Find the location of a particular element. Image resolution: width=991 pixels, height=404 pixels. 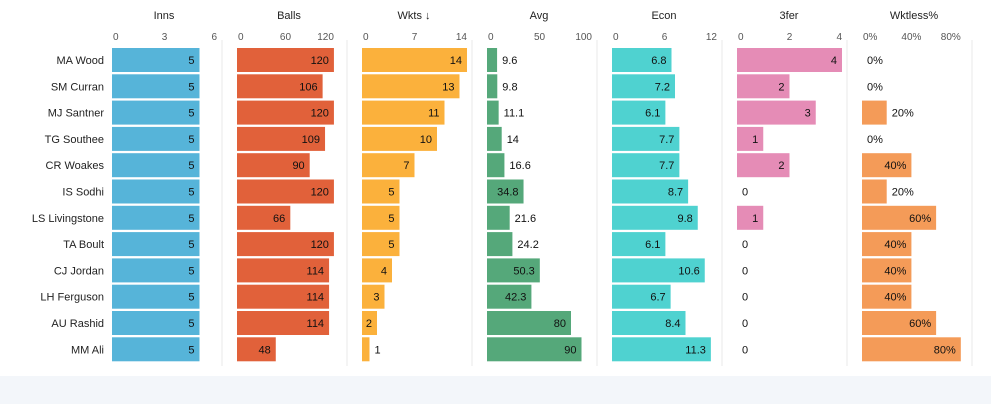

data-label: 11.1 is located at coordinates (514, 114).